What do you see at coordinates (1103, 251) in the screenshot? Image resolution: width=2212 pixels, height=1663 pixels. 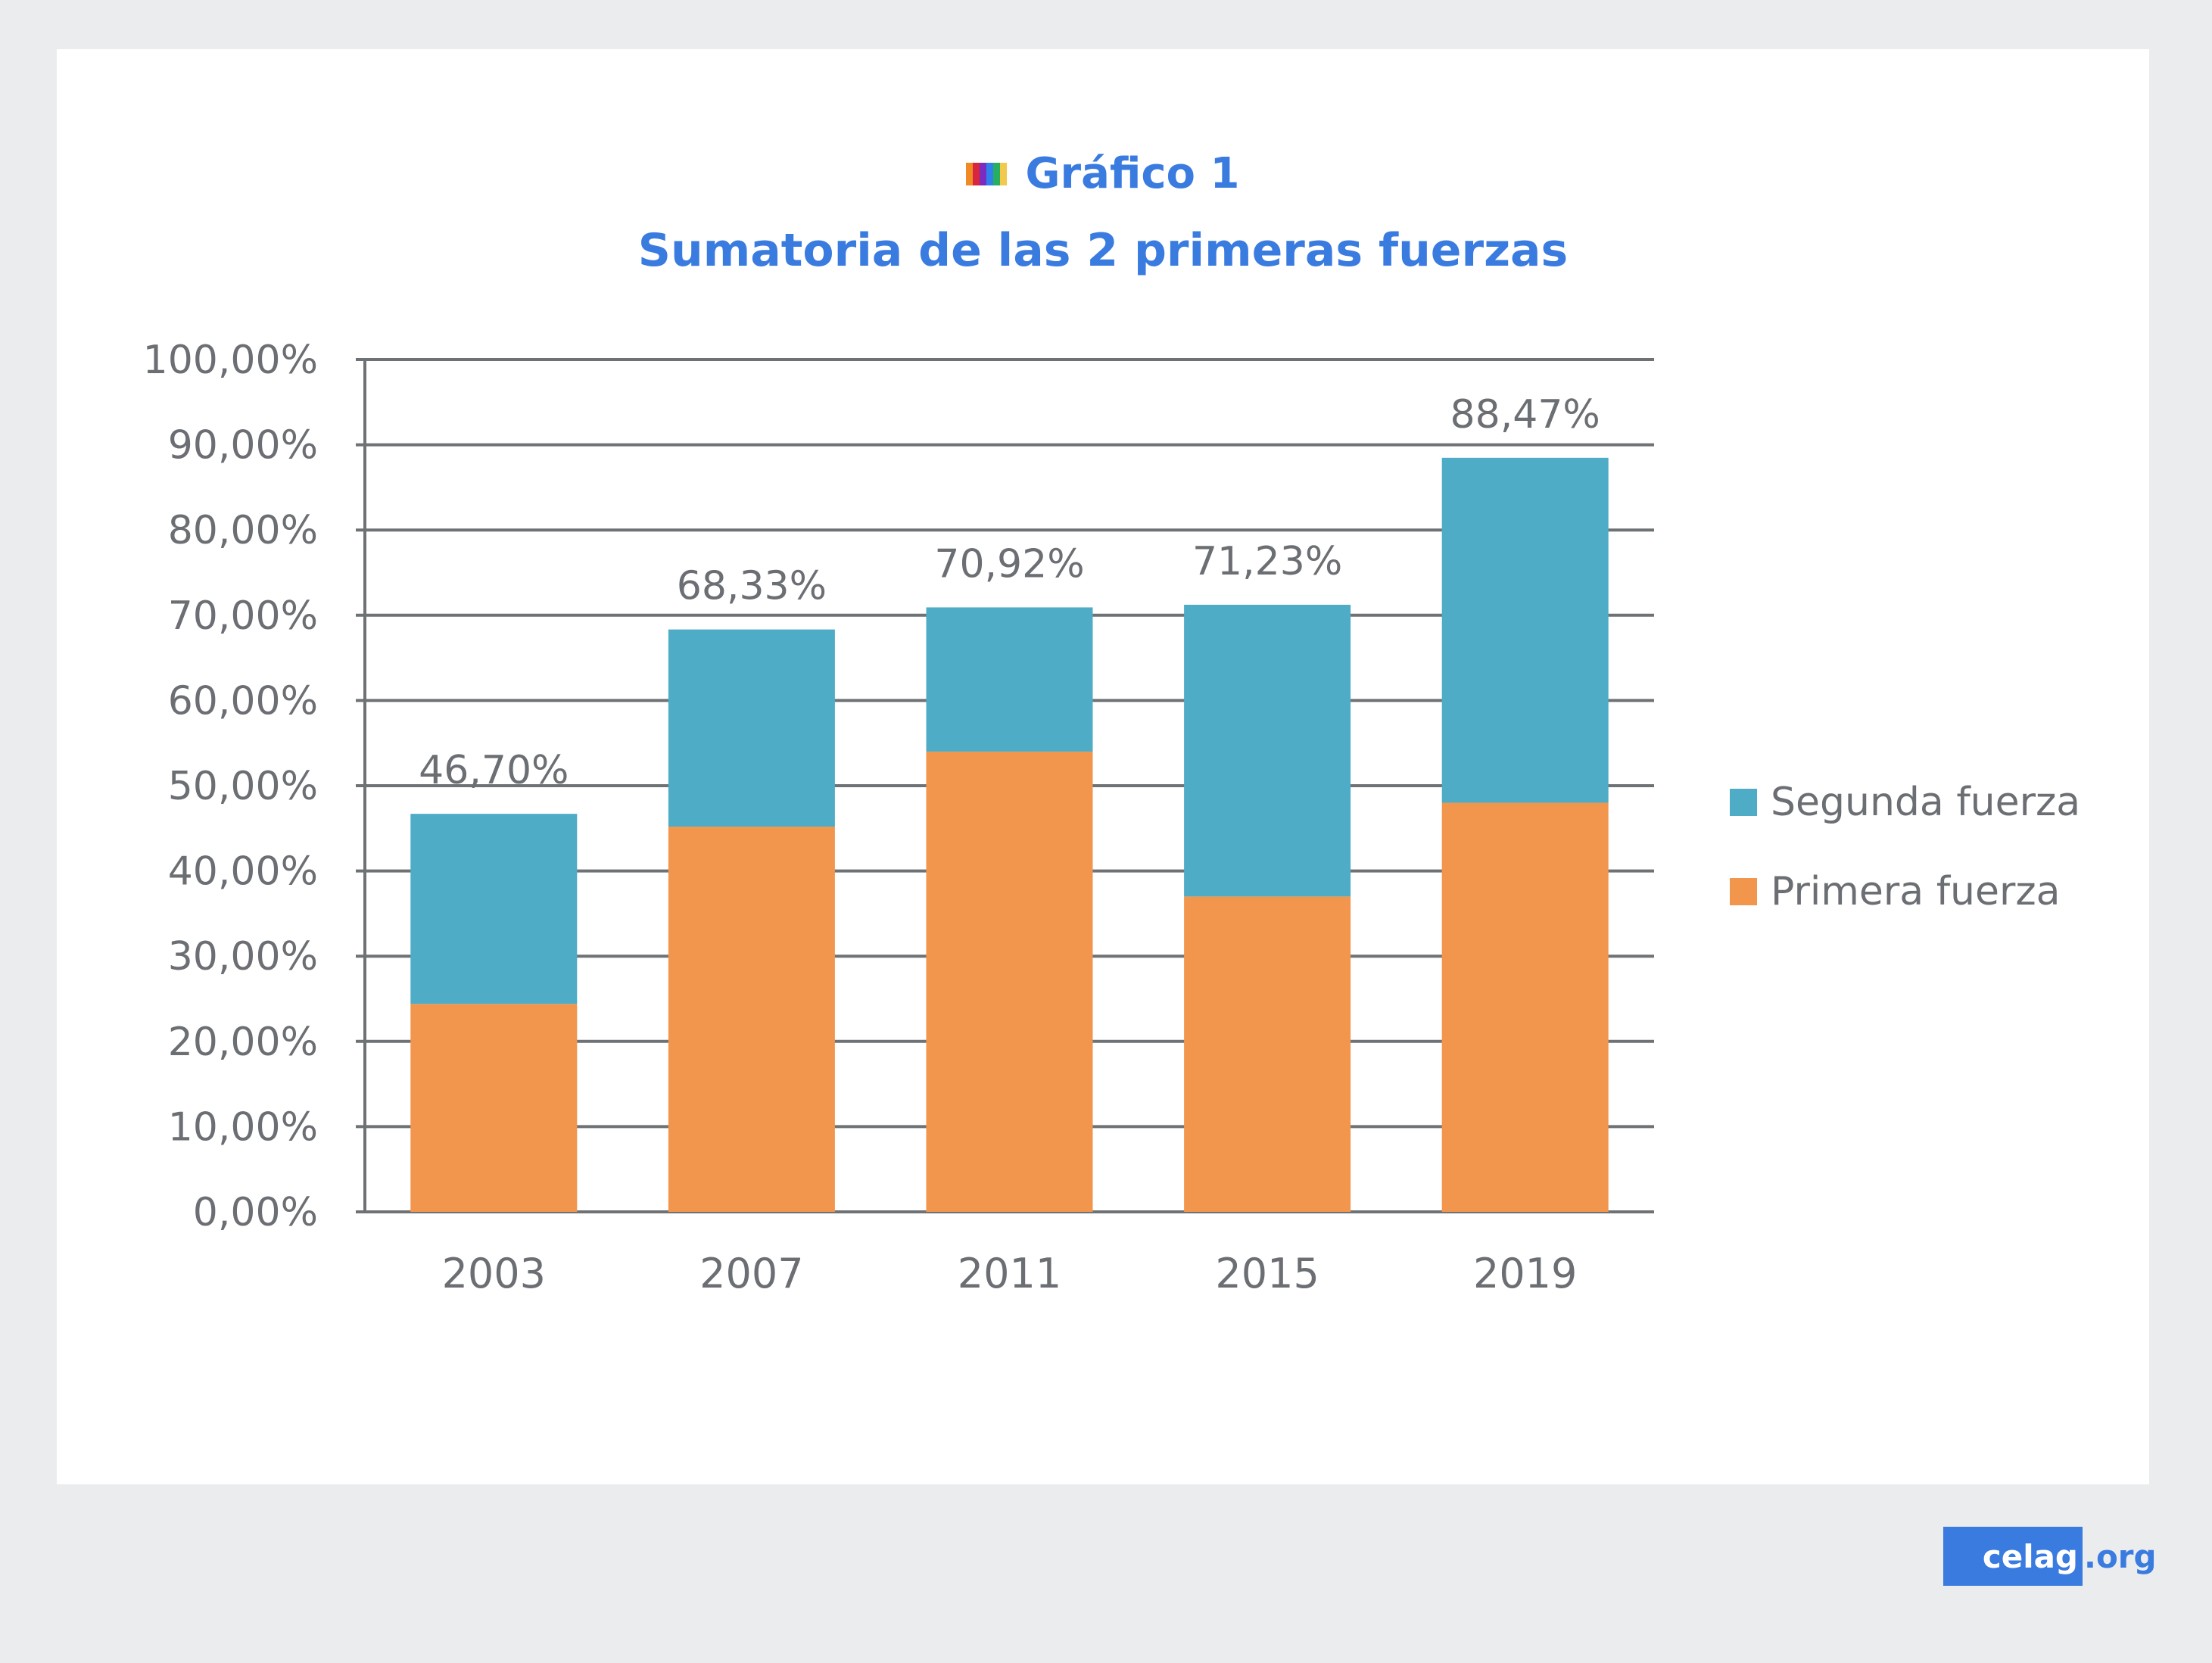 I see `chart-title: Sumatoria de las 2 primeras fuerzas` at bounding box center [1103, 251].